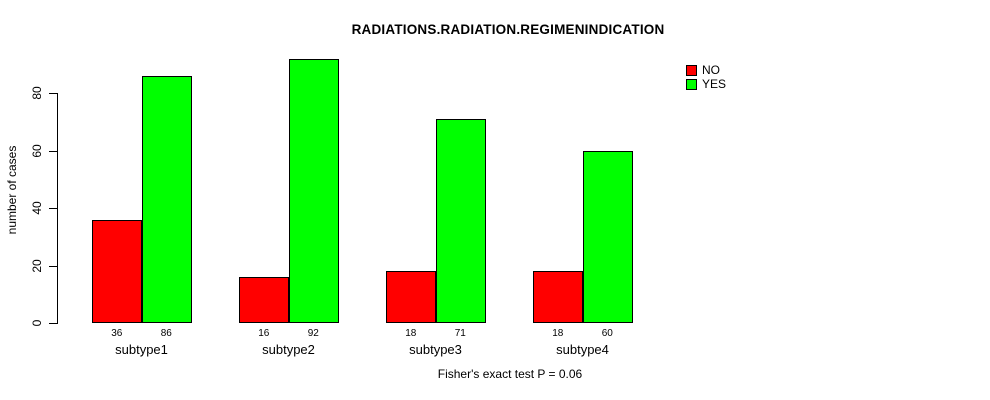 This screenshot has width=990, height=400. Describe the element at coordinates (460, 220) in the screenshot. I see `bar-yes-subtype3` at that location.